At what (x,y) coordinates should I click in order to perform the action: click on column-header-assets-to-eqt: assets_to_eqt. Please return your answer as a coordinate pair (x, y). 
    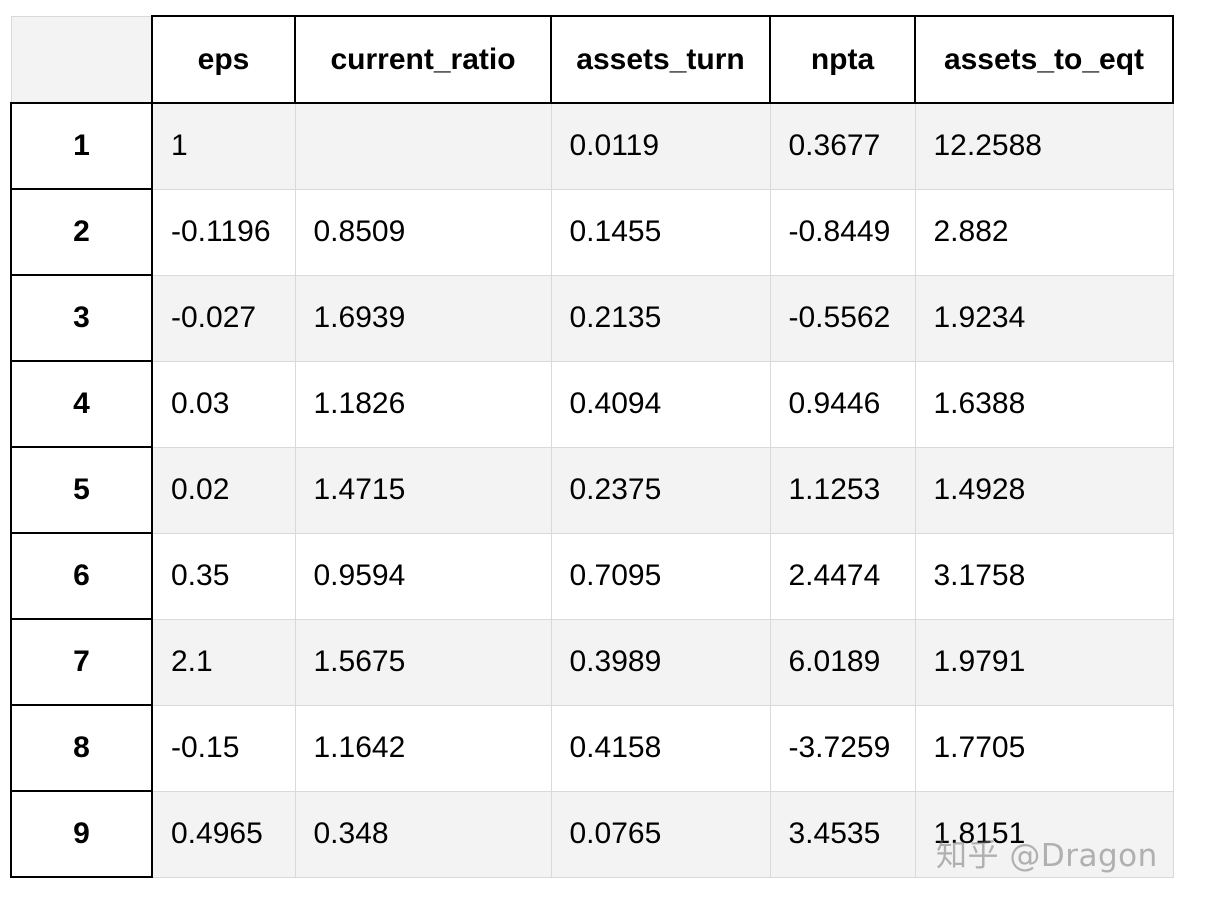
    Looking at the image, I should click on (1044, 59).